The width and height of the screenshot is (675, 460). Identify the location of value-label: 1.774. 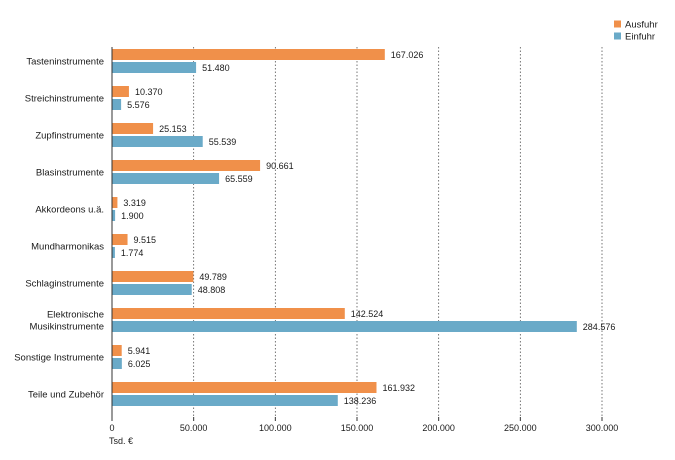
(132, 253).